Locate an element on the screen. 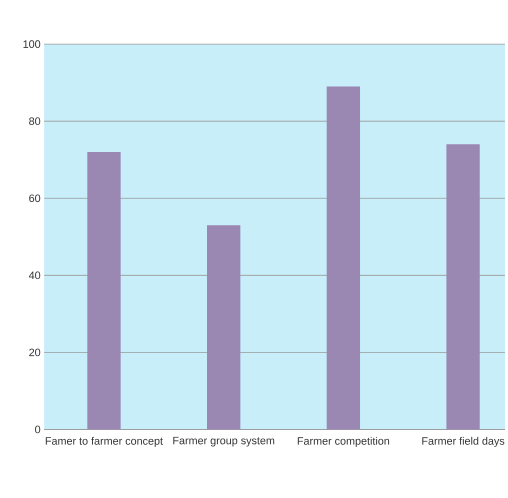 This screenshot has height=498, width=508. x-tick-label: Famer to farmer concept is located at coordinates (104, 441).